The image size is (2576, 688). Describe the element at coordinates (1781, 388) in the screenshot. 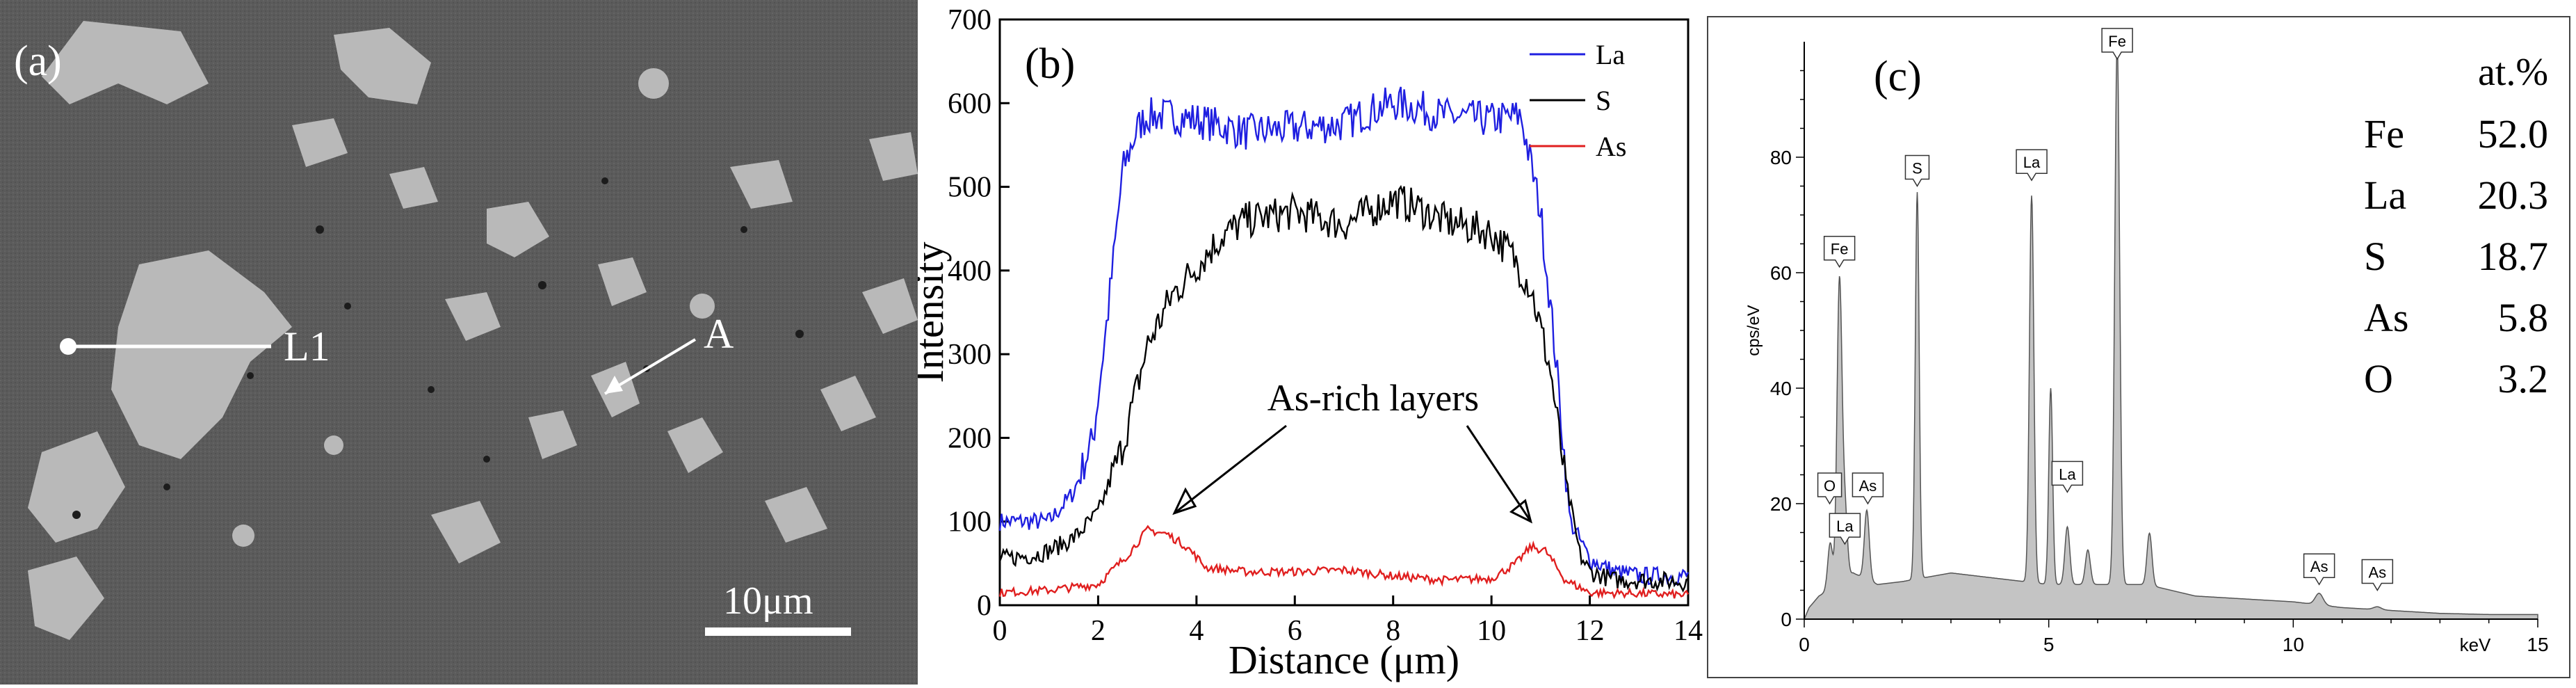

I see `y-tick-label: 40` at that location.